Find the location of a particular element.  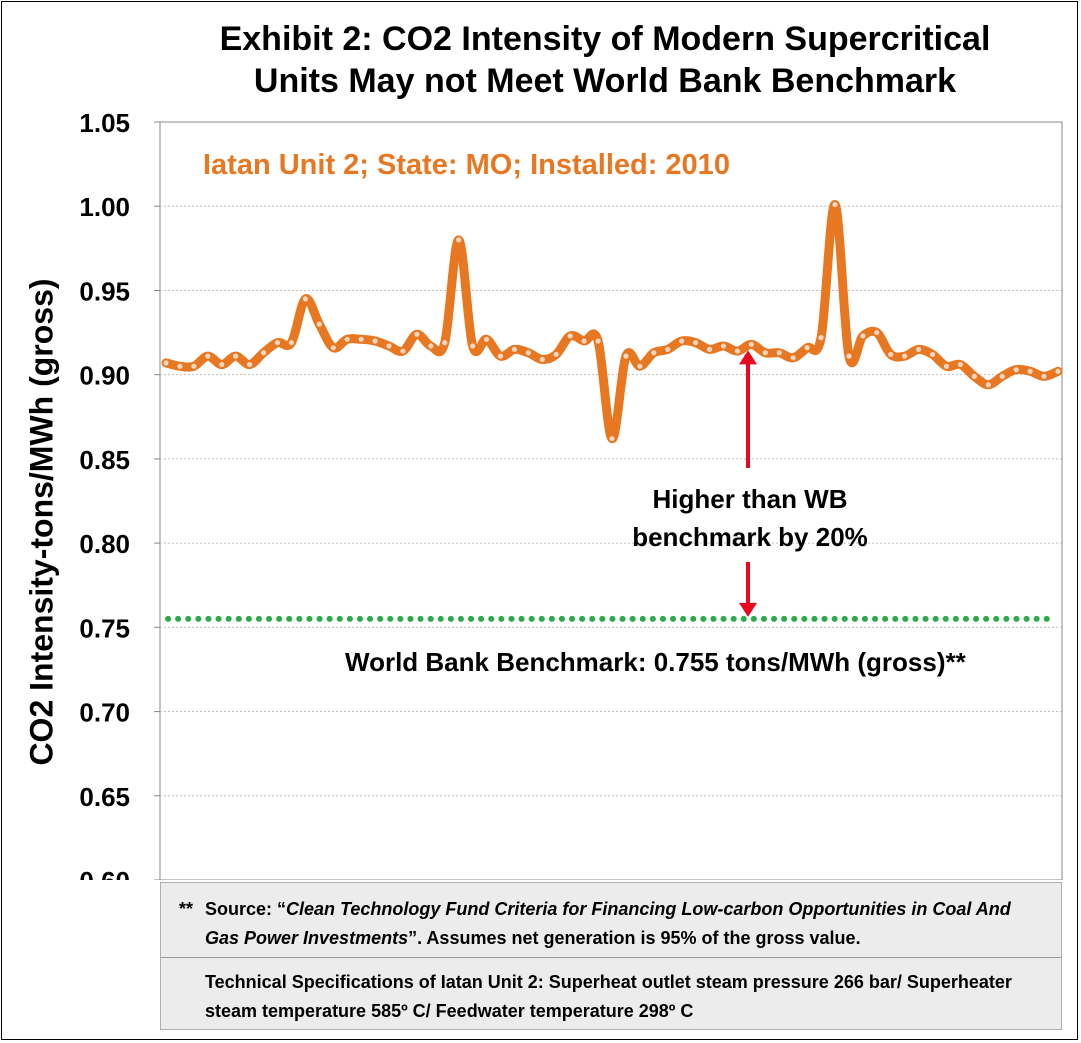

y-tick-label: 0.90 is located at coordinates (104, 376).